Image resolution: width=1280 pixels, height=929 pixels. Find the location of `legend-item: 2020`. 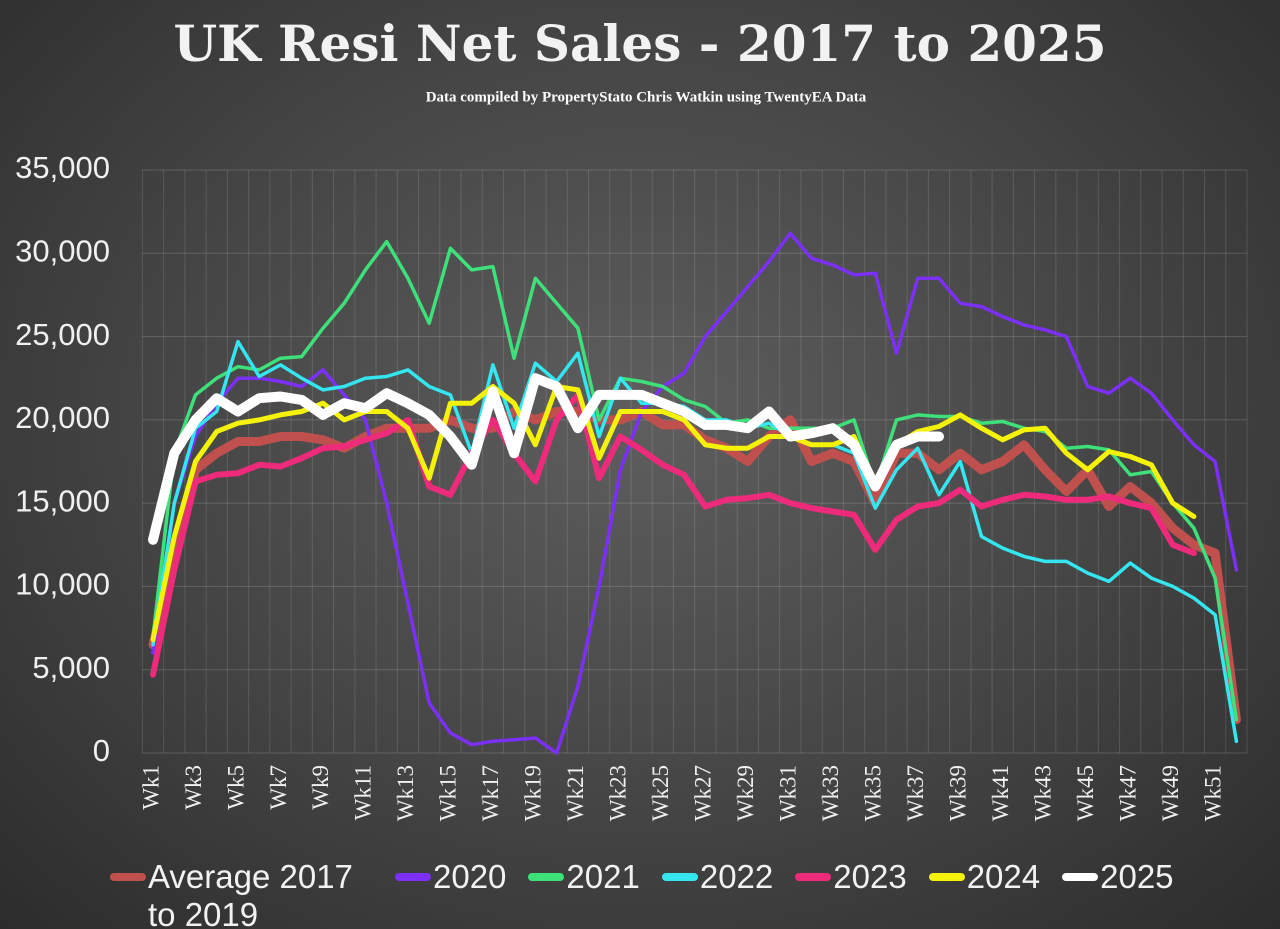

legend-item: 2020 is located at coordinates (450, 877).